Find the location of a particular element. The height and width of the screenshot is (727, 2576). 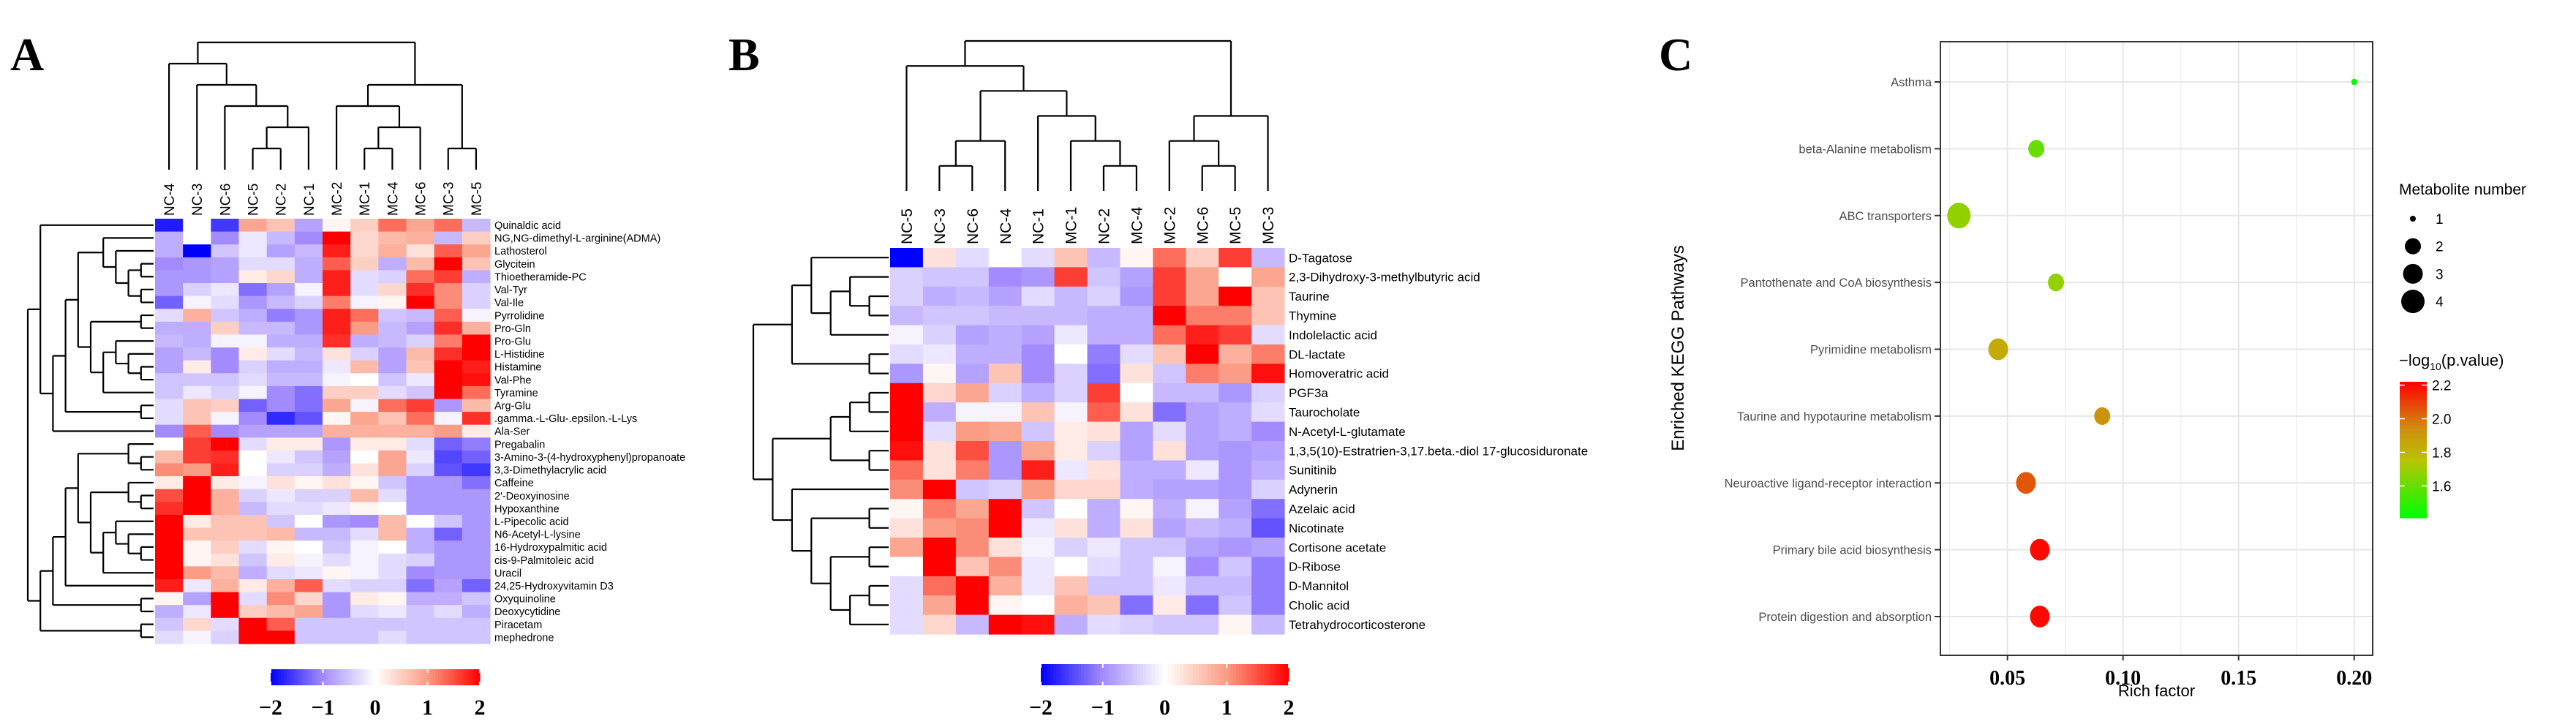

column-label: MC-4 is located at coordinates (393, 198).